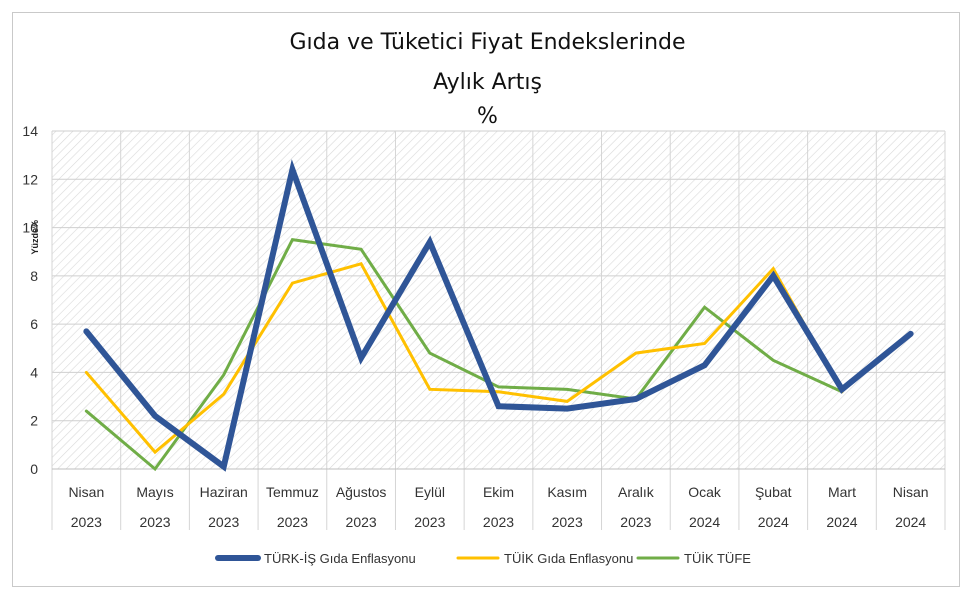 The width and height of the screenshot is (975, 603). What do you see at coordinates (30, 179) in the screenshot?
I see `y-tick-label: 12` at bounding box center [30, 179].